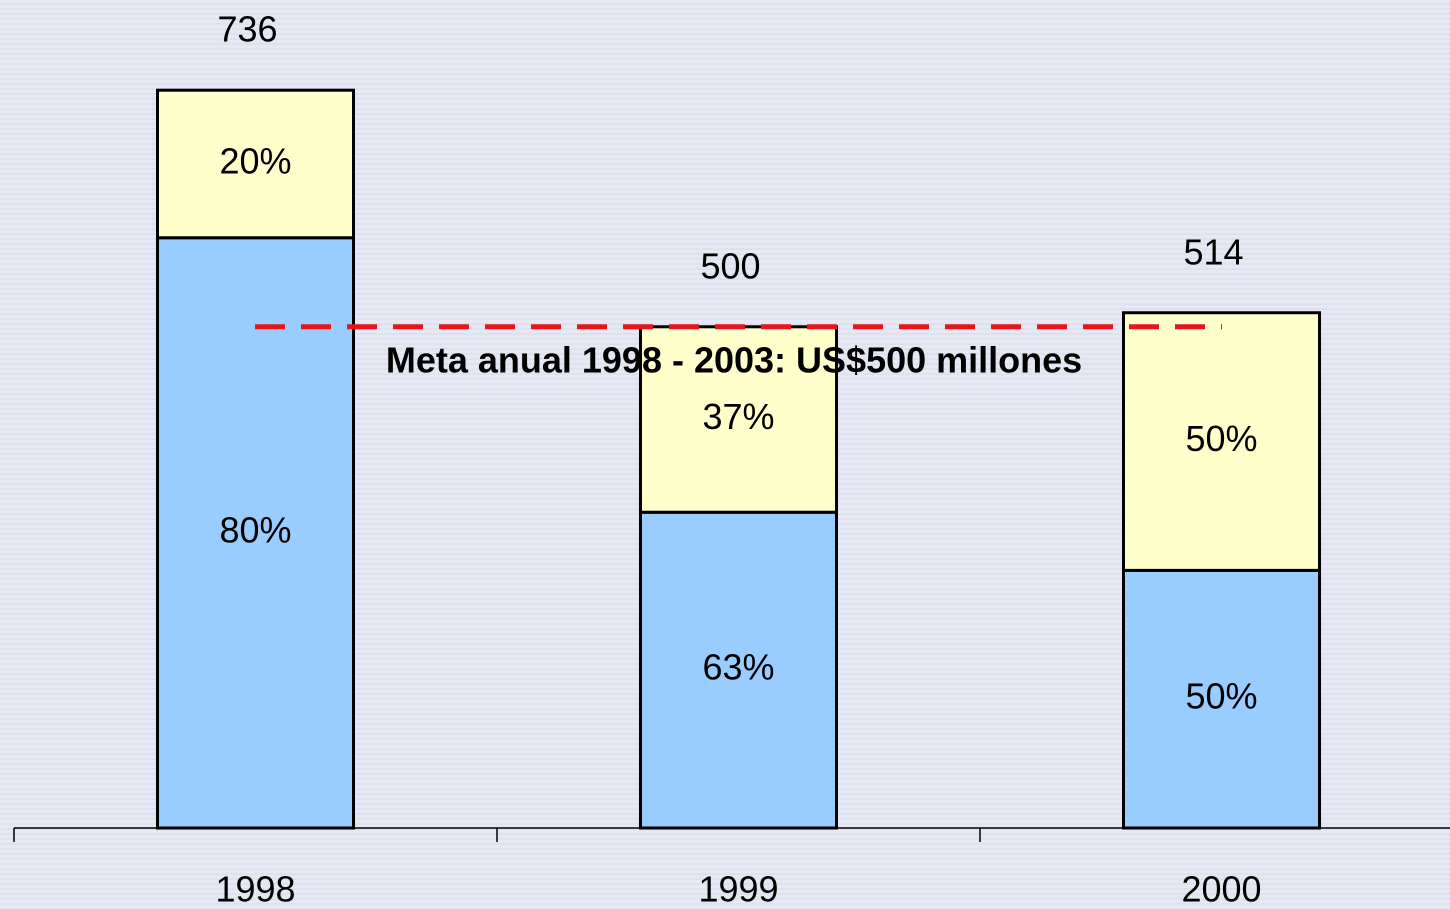  What do you see at coordinates (1221, 889) in the screenshot?
I see `x-tick-label: 2000` at bounding box center [1221, 889].